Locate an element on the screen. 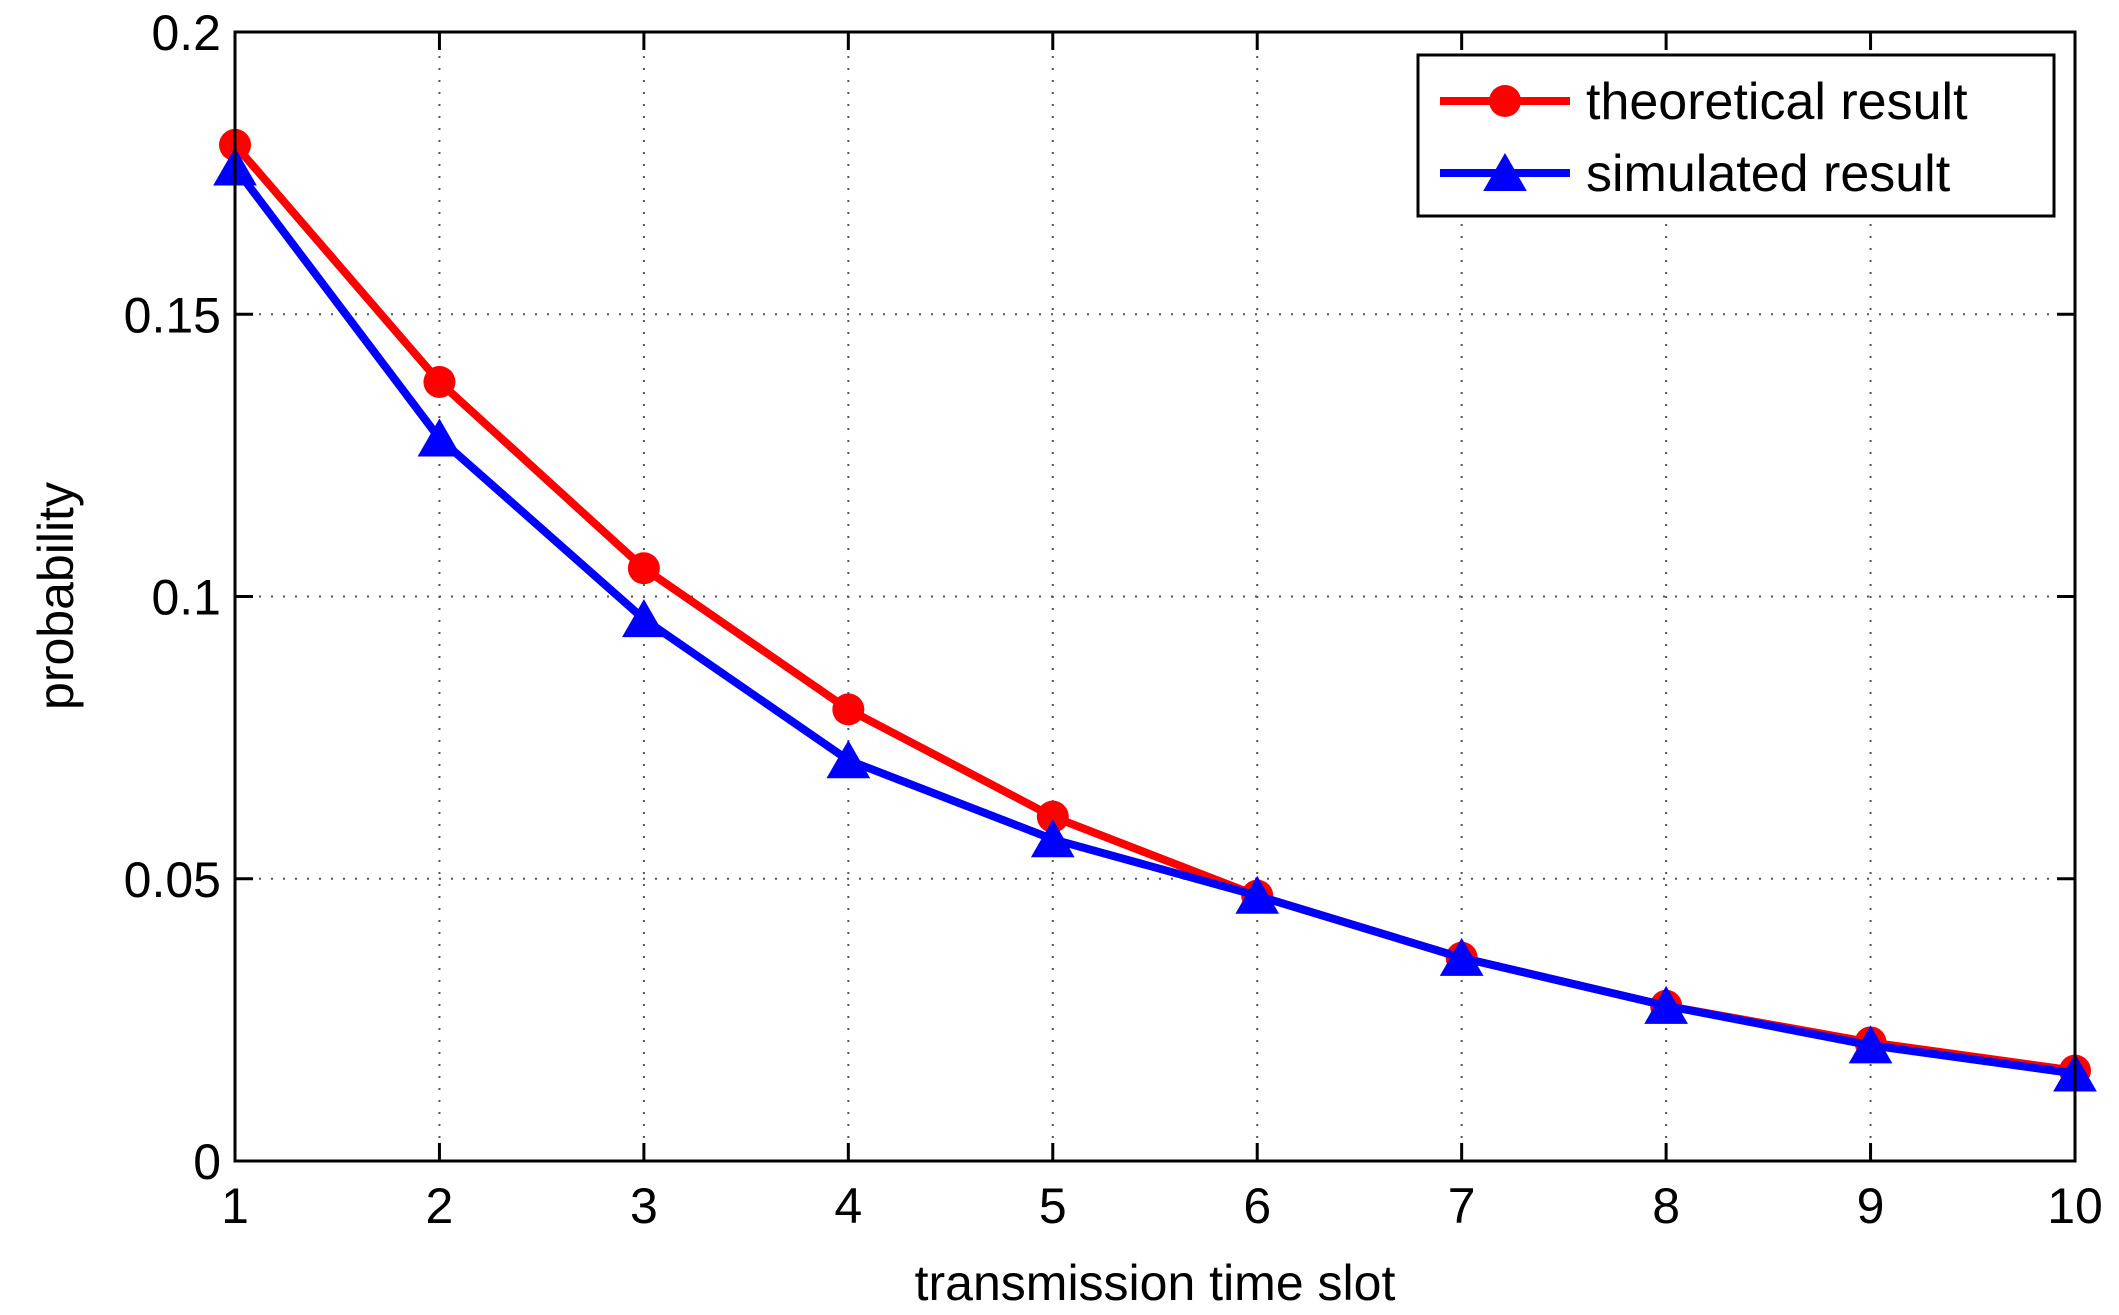  x-tick-label: 7 is located at coordinates (1462, 1206).